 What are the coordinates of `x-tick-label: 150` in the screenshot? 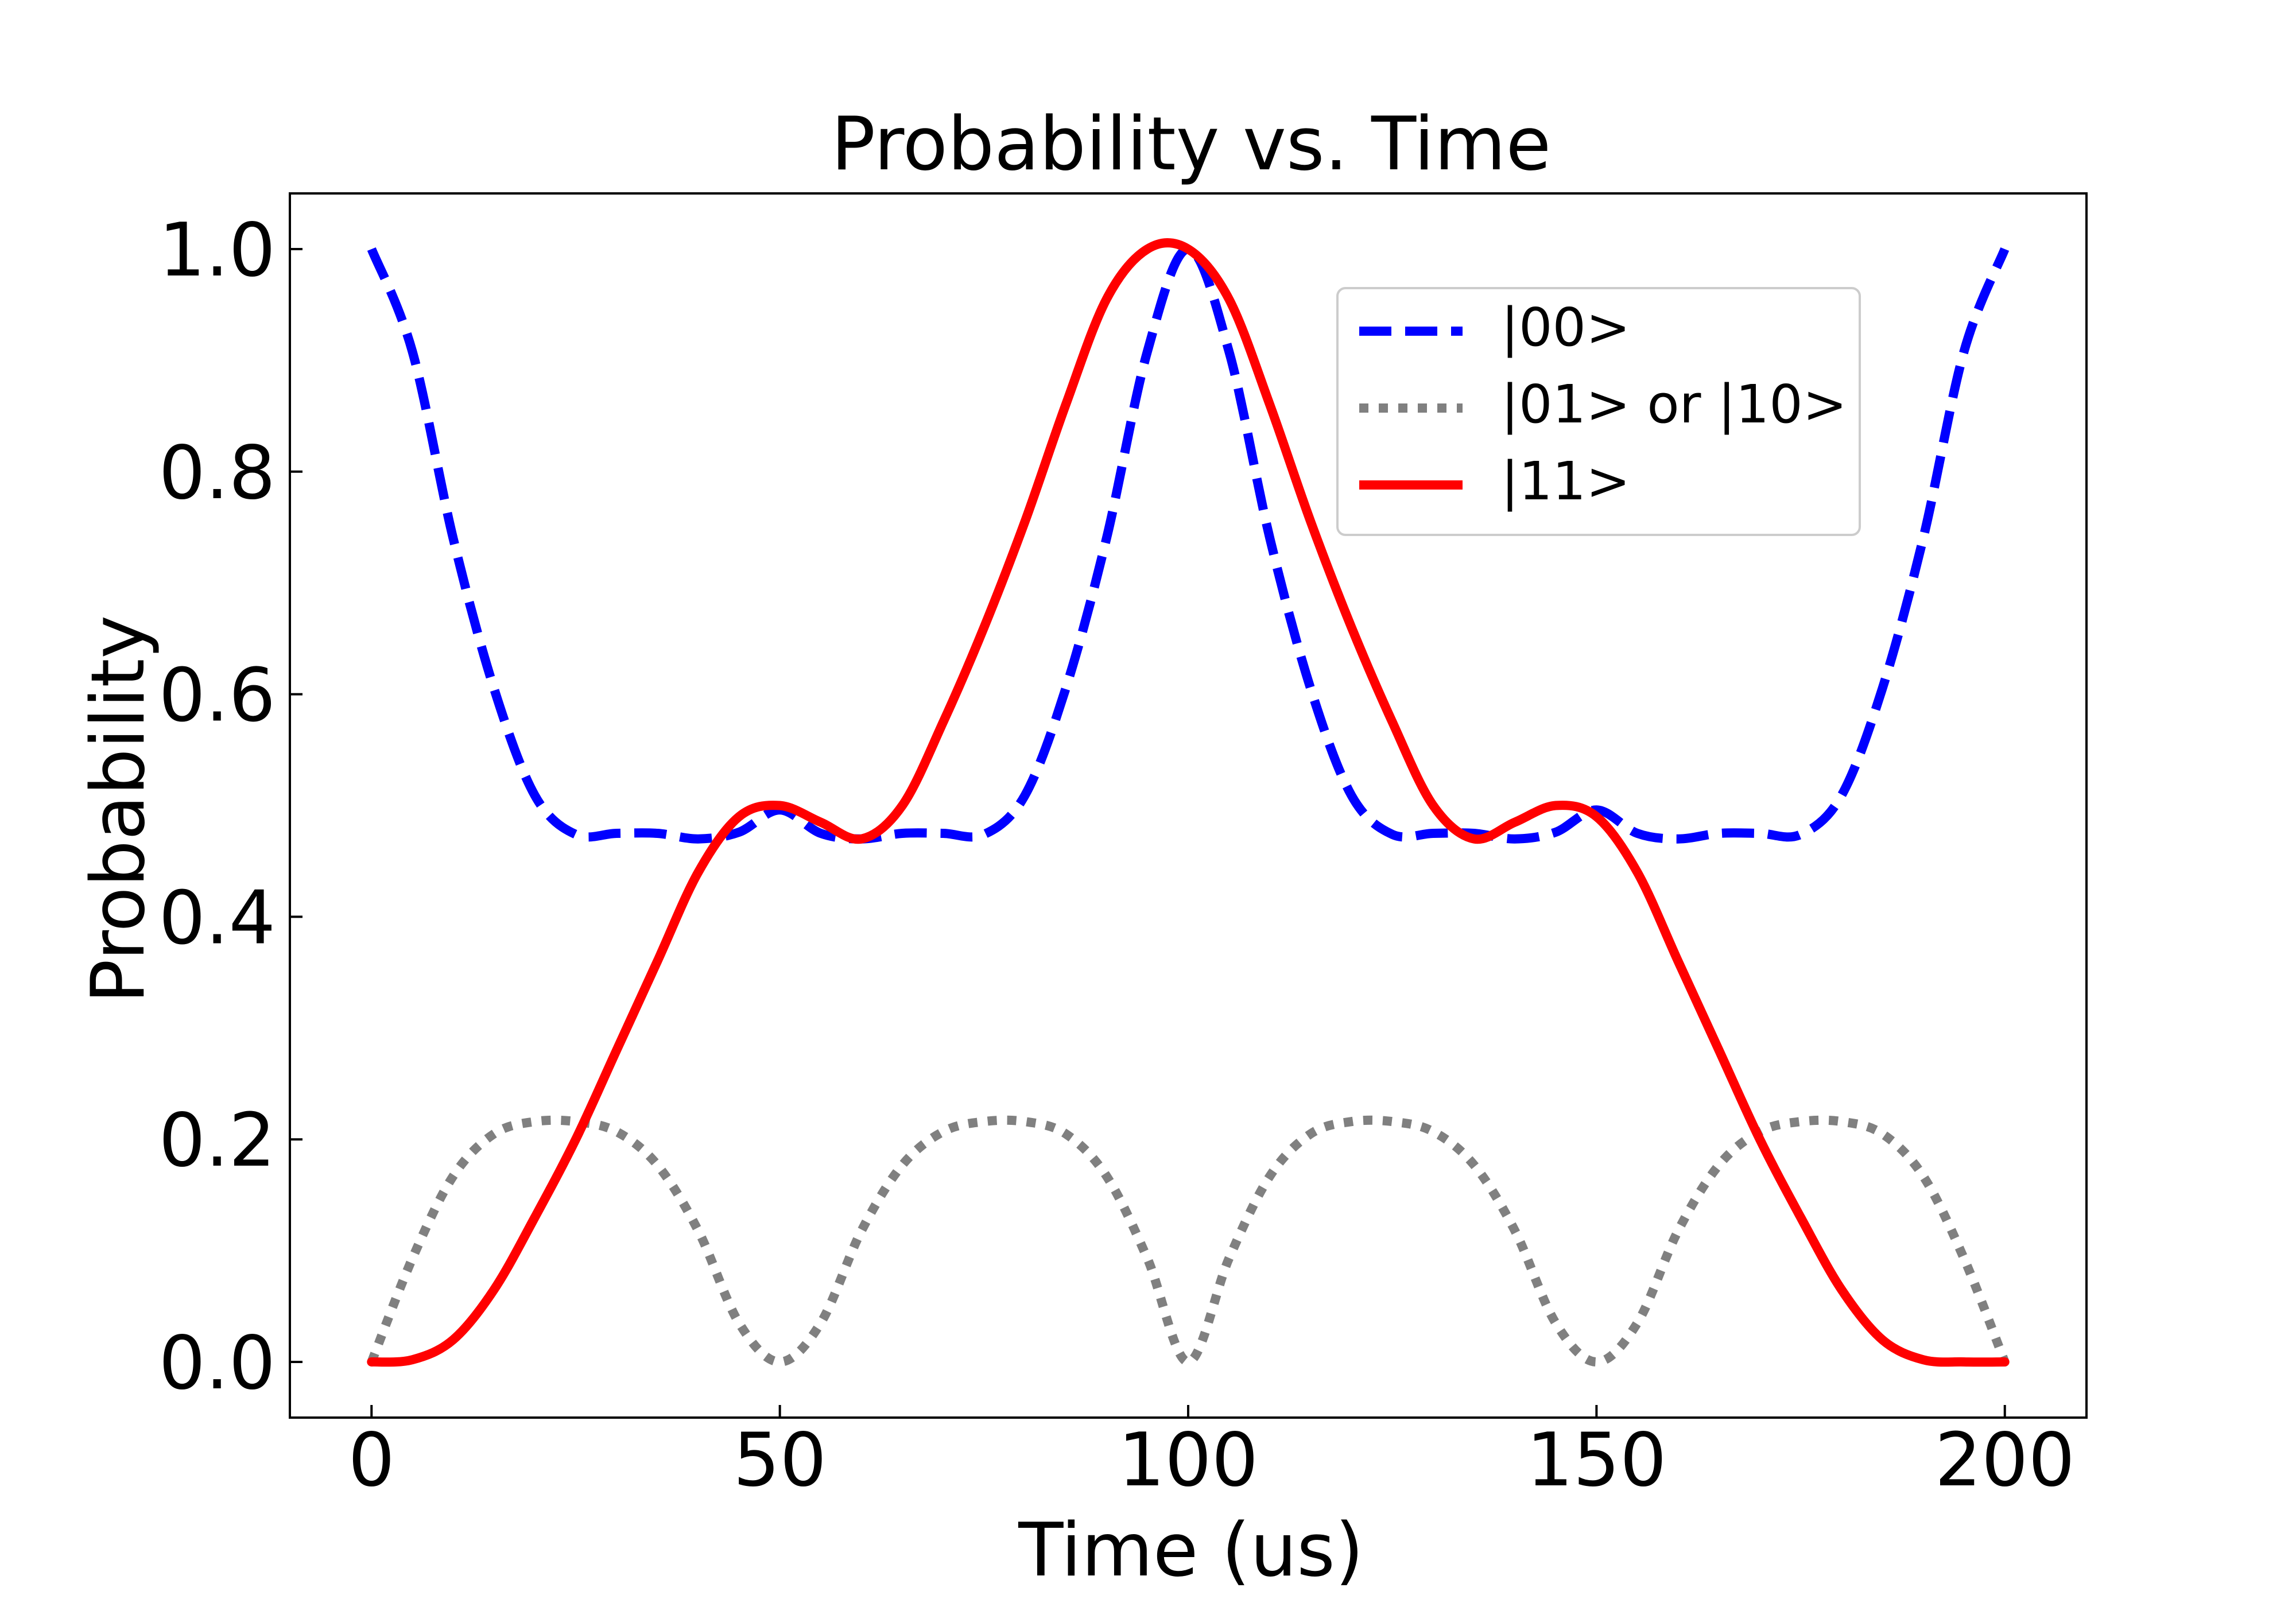 It's located at (1596, 1460).